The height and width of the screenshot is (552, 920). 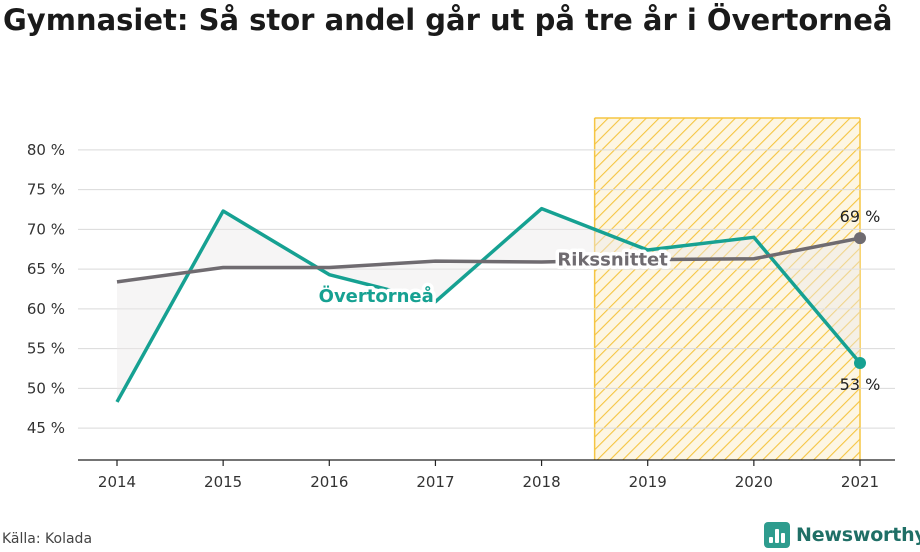 What do you see at coordinates (46, 349) in the screenshot?
I see `y-tick-label: 55 %` at bounding box center [46, 349].